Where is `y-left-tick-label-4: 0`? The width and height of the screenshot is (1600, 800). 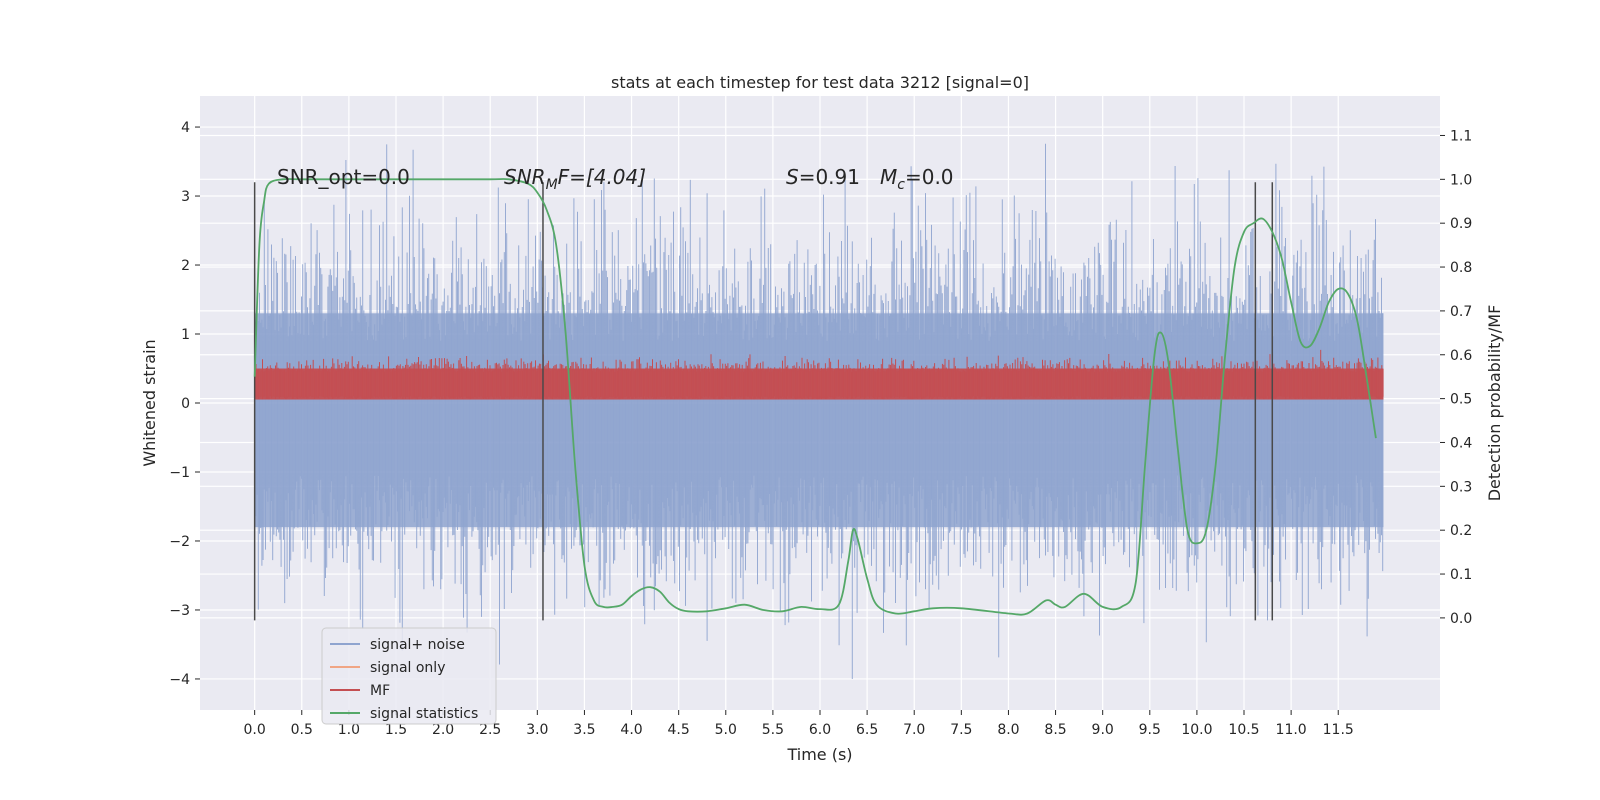
y-left-tick-label-4: 0 is located at coordinates (185, 404).